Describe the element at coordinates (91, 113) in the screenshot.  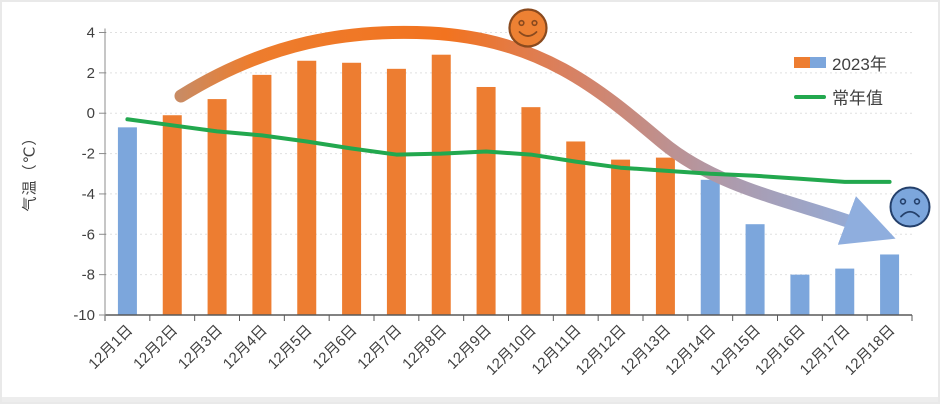
I see `y-tick-label: 0` at that location.